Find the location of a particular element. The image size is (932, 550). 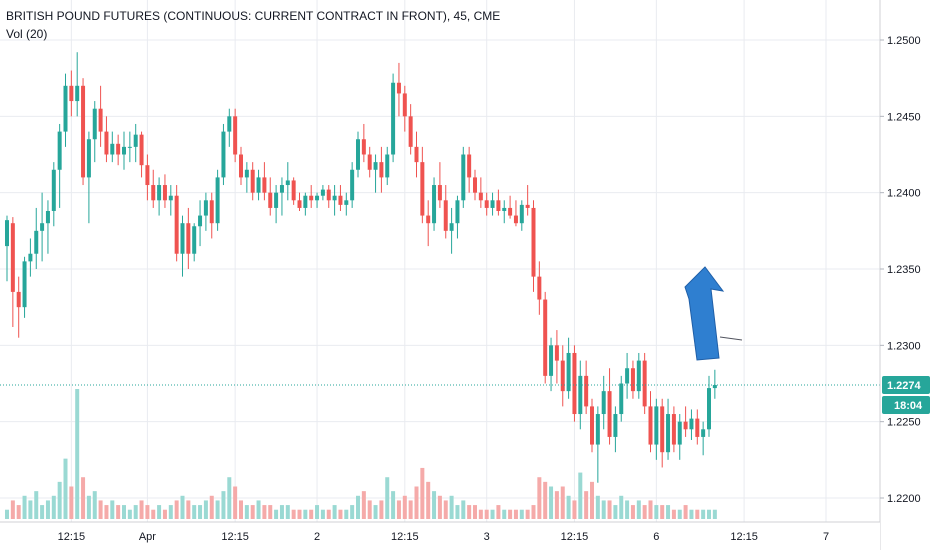

price-axis is located at coordinates (905, 275).